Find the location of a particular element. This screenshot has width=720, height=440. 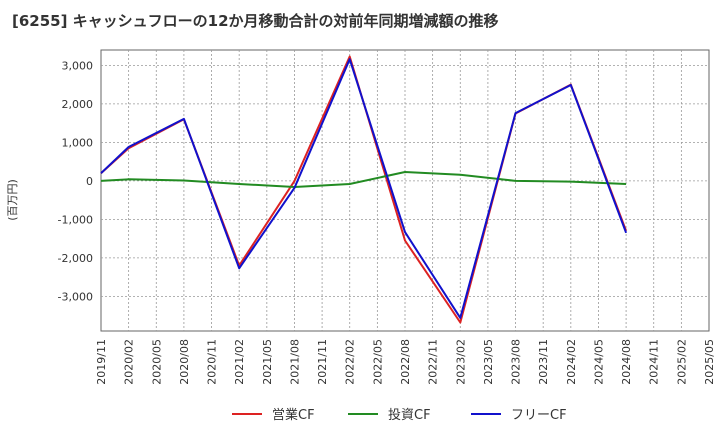

x-tick-label: 2024/05 is located at coordinates (598, 362).